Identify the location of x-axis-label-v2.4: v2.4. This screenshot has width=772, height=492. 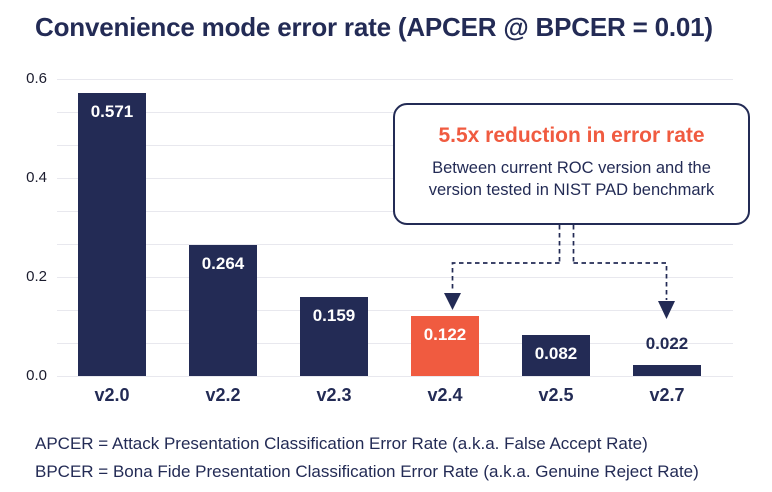
(445, 395).